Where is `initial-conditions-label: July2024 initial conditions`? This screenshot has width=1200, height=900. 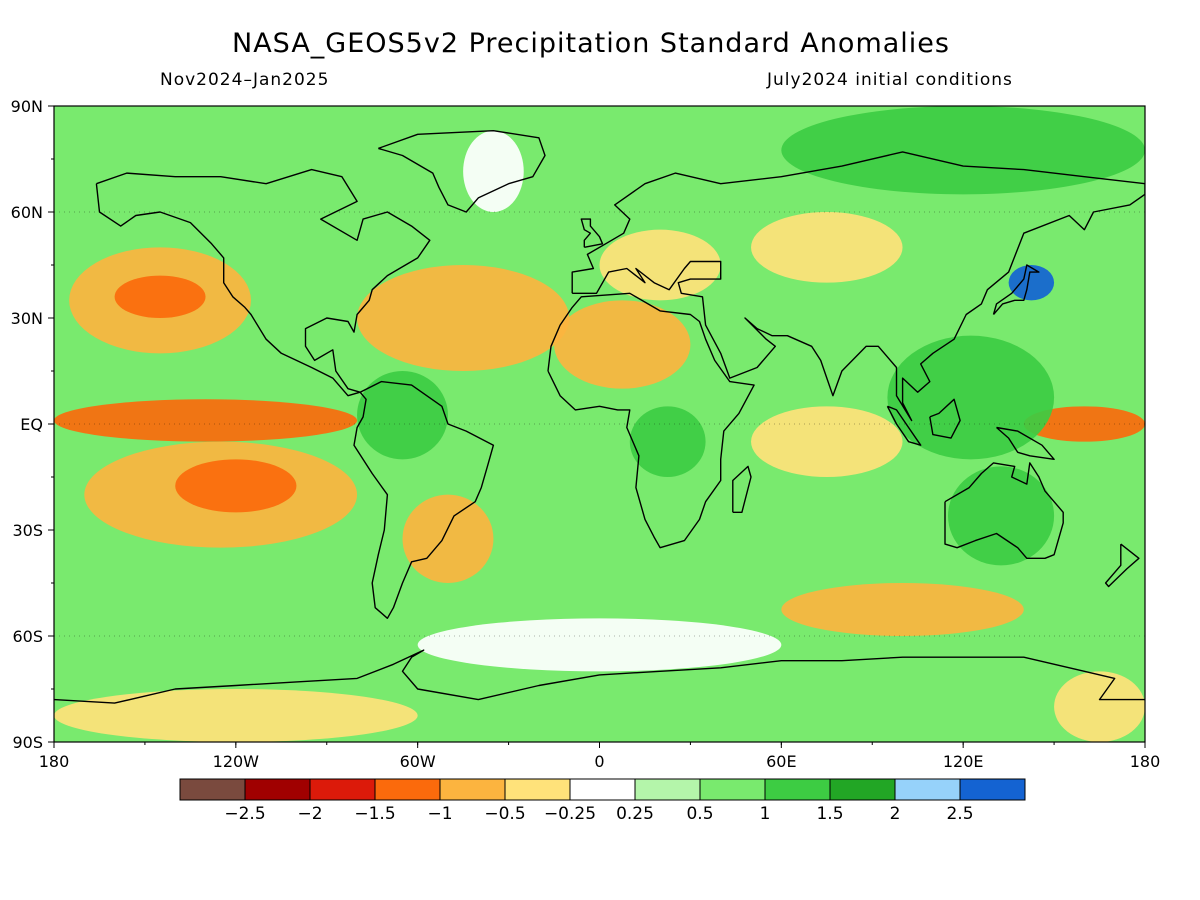 initial-conditions-label: July2024 initial conditions is located at coordinates (890, 80).